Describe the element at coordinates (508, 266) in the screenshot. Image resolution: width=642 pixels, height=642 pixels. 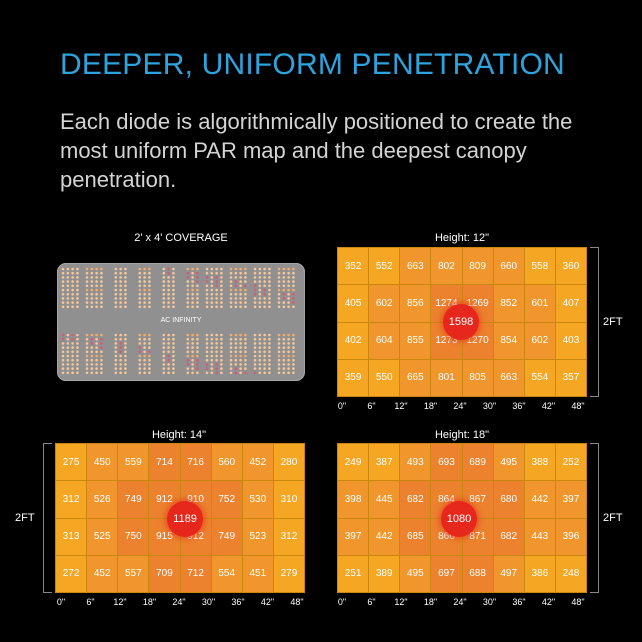
I see `par-cell: 660` at that location.